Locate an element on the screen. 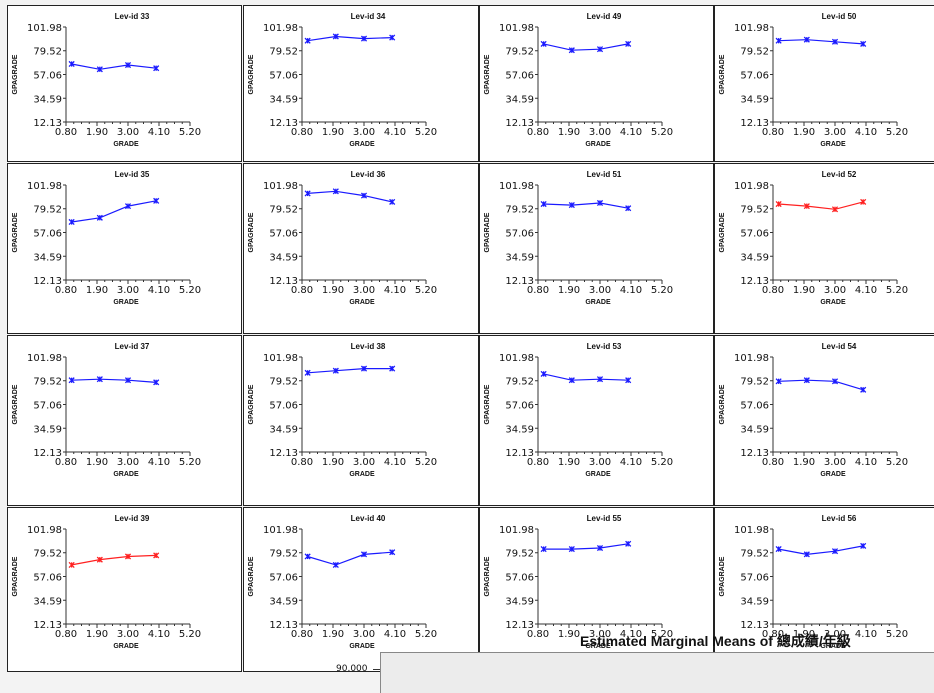 The width and height of the screenshot is (934, 693). panel-title: Lev-id 37 is located at coordinates (132, 346).